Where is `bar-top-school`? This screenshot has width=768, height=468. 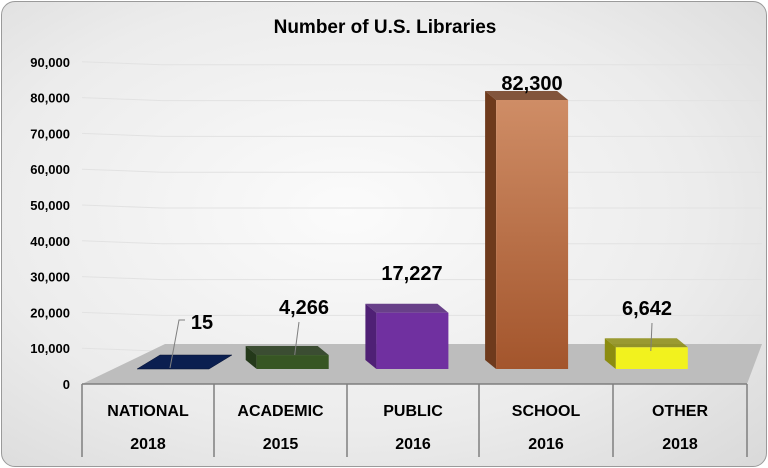 bar-top-school is located at coordinates (527, 95).